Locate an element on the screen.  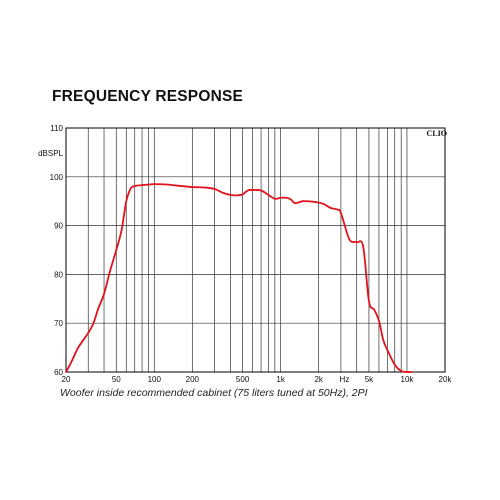
y-axis-label: dBSPL is located at coordinates (50, 153).